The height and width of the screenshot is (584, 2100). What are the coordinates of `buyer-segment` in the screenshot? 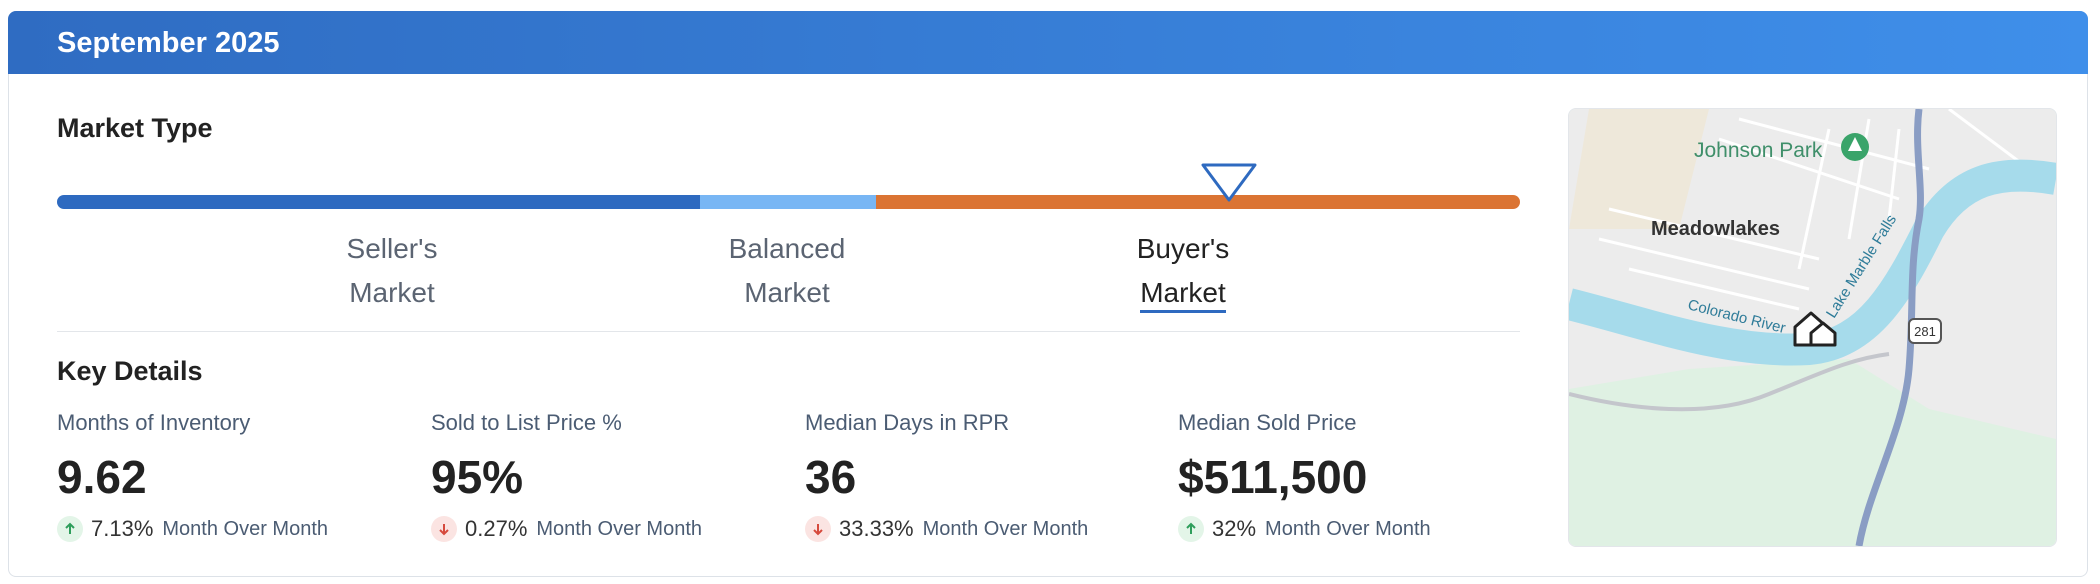 It's located at (1198, 202).